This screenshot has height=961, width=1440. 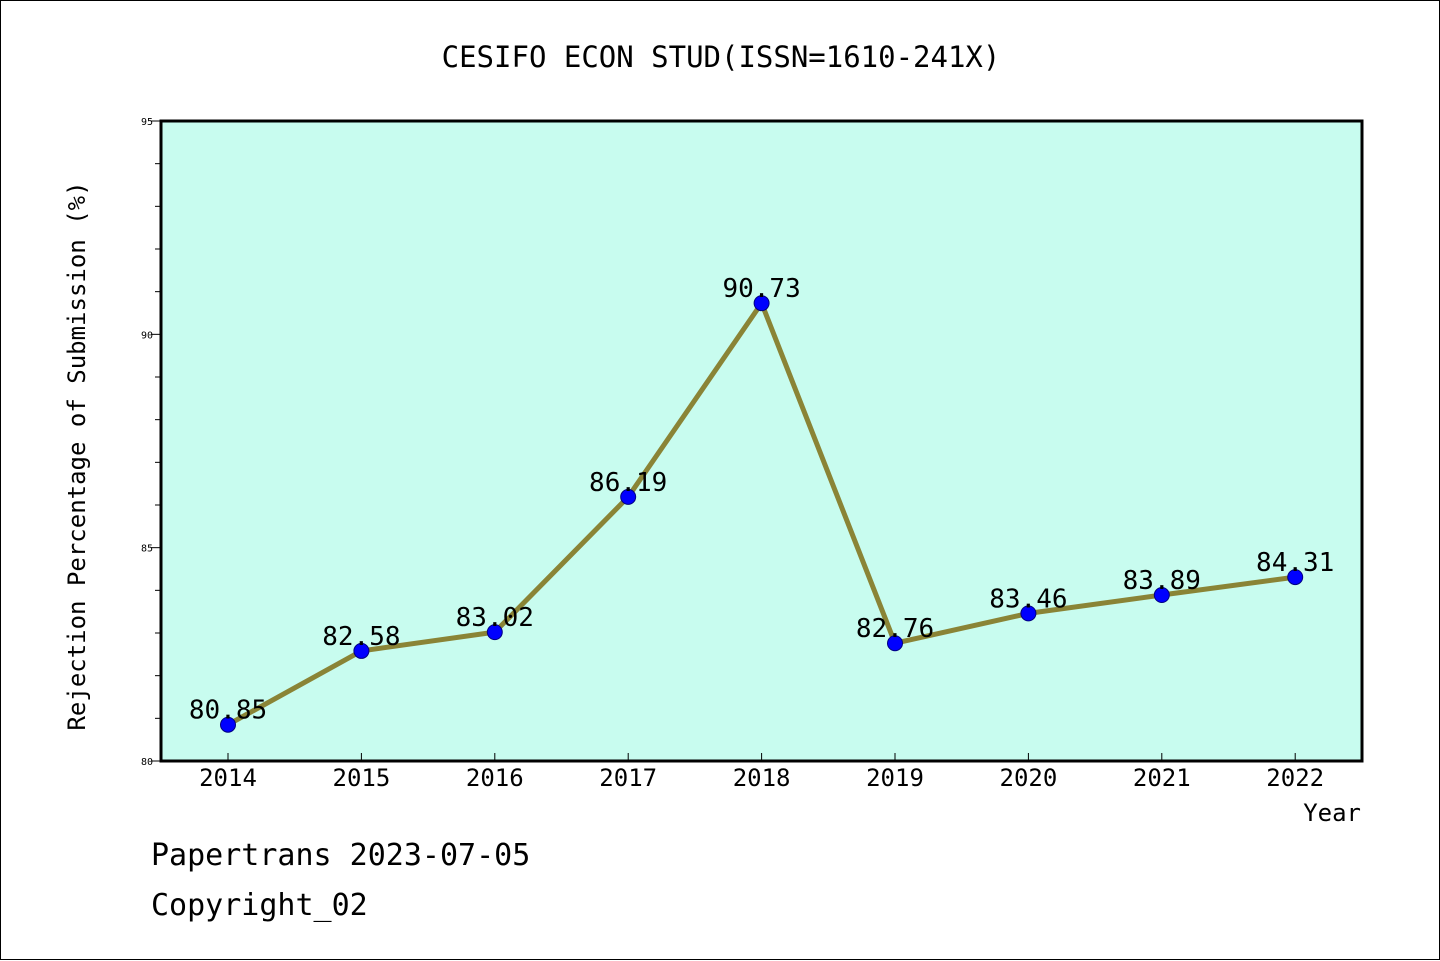 What do you see at coordinates (628, 483) in the screenshot?
I see `data-label: 86.19` at bounding box center [628, 483].